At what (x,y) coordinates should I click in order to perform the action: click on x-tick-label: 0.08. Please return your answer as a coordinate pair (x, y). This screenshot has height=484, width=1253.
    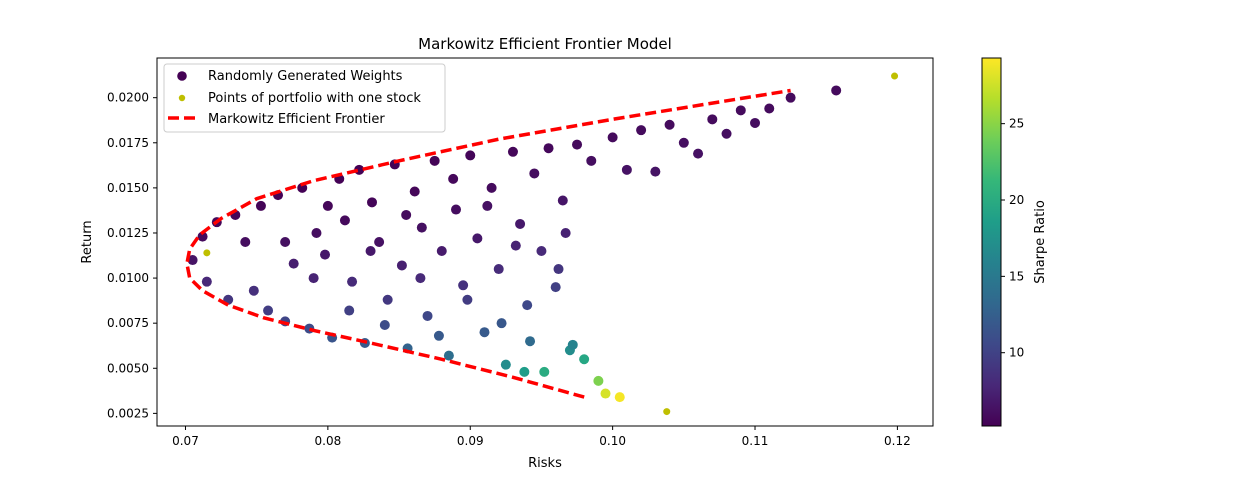
    Looking at the image, I should click on (328, 441).